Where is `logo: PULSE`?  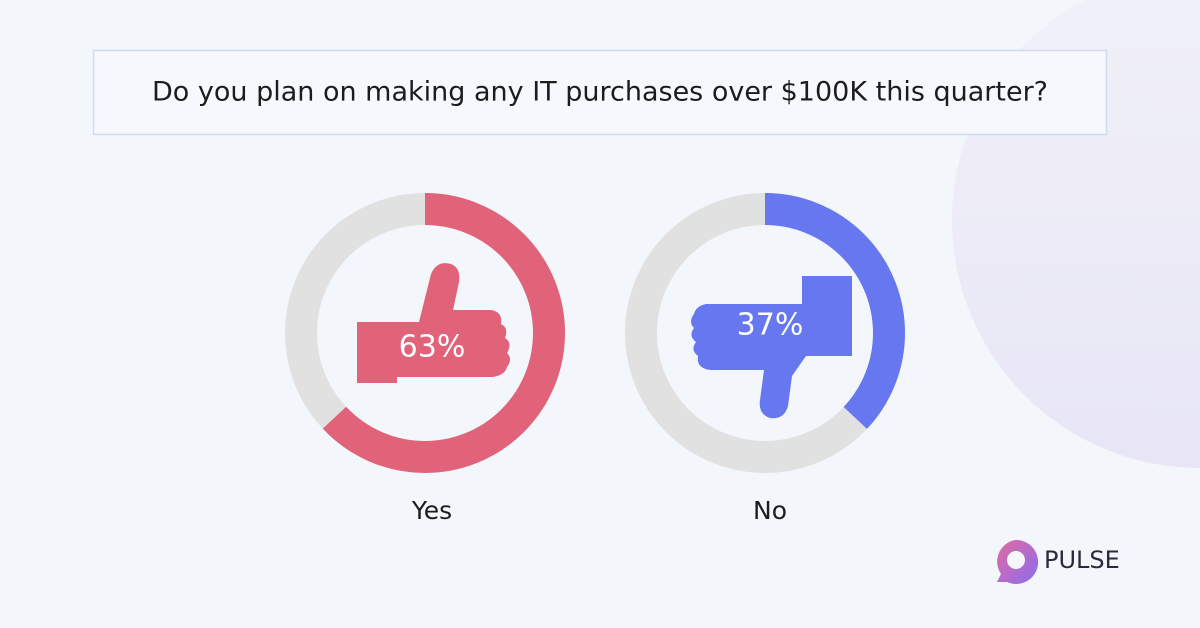 logo: PULSE is located at coordinates (1058, 561).